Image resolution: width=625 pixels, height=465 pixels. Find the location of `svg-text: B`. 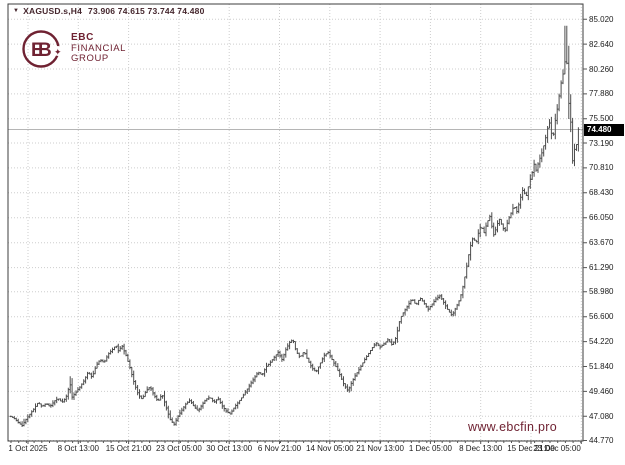

svg-text: B is located at coordinates (45, 50).